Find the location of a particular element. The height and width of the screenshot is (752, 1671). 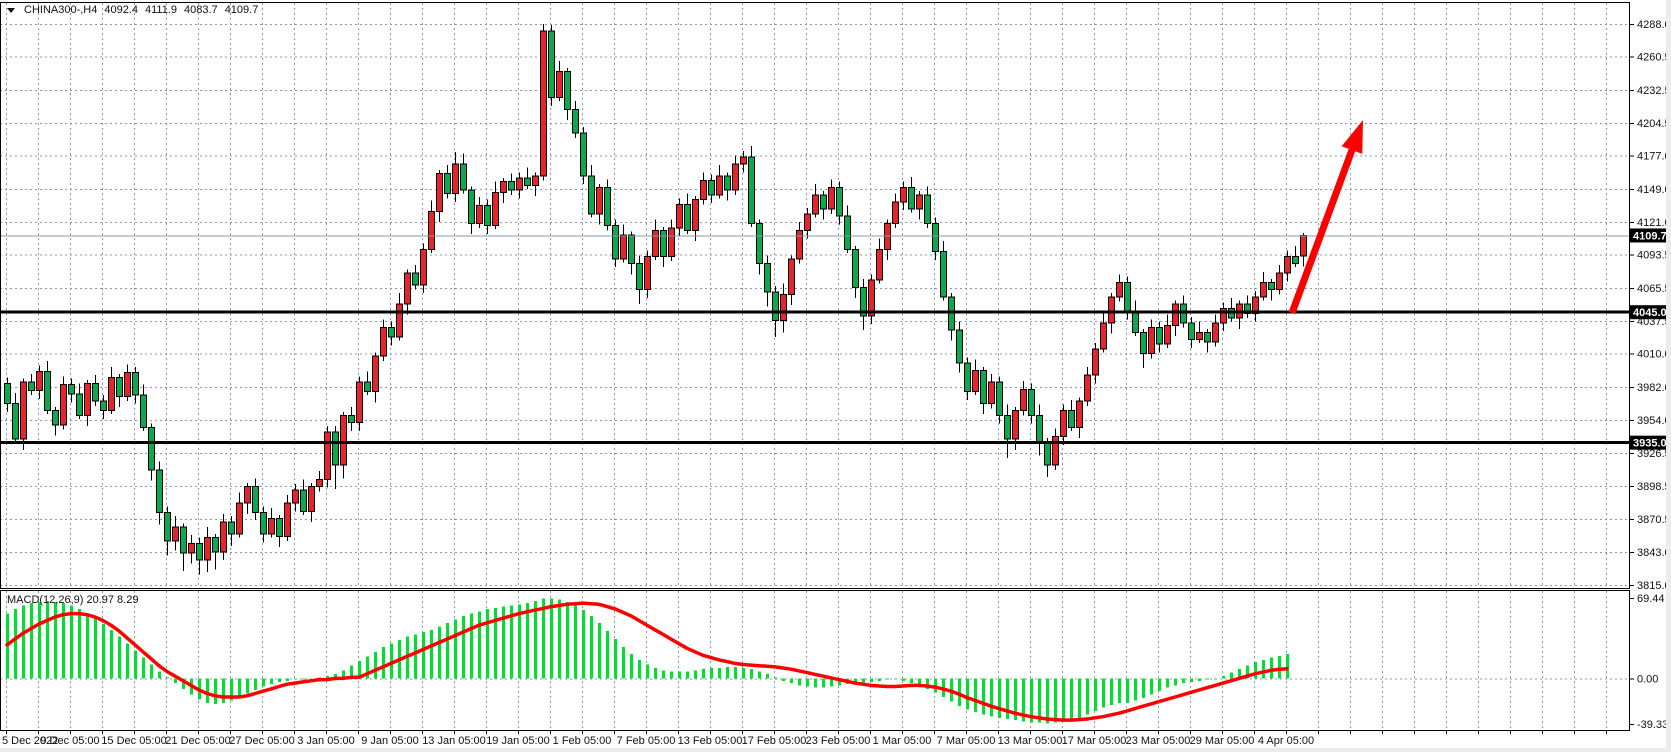

time-axis-label: 7 Mar 05:00 is located at coordinates (966, 741).